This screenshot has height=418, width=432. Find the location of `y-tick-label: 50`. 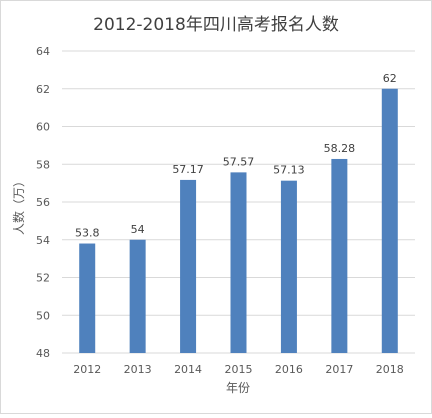

y-tick-label: 50 is located at coordinates (43, 315).